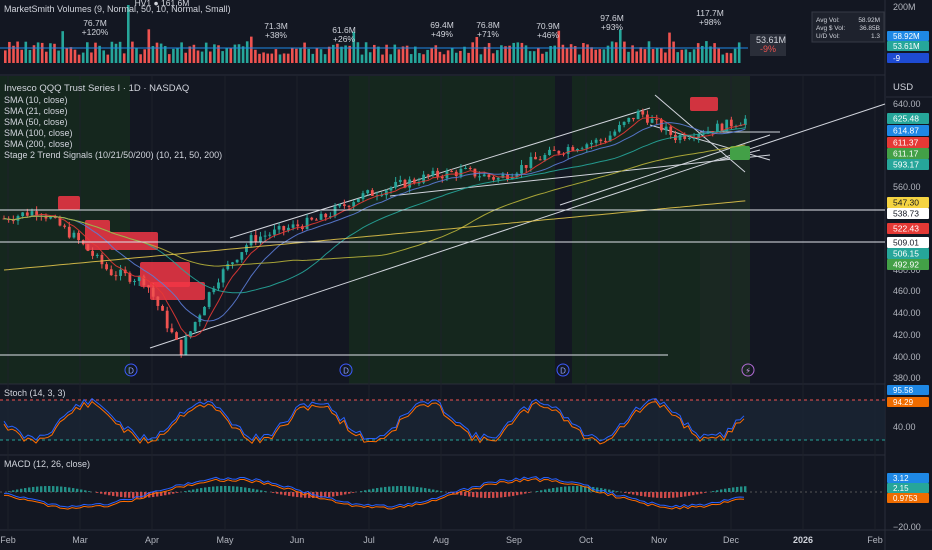  What do you see at coordinates (488, 34) in the screenshot?
I see `volume-annotation-change: +71%` at bounding box center [488, 34].